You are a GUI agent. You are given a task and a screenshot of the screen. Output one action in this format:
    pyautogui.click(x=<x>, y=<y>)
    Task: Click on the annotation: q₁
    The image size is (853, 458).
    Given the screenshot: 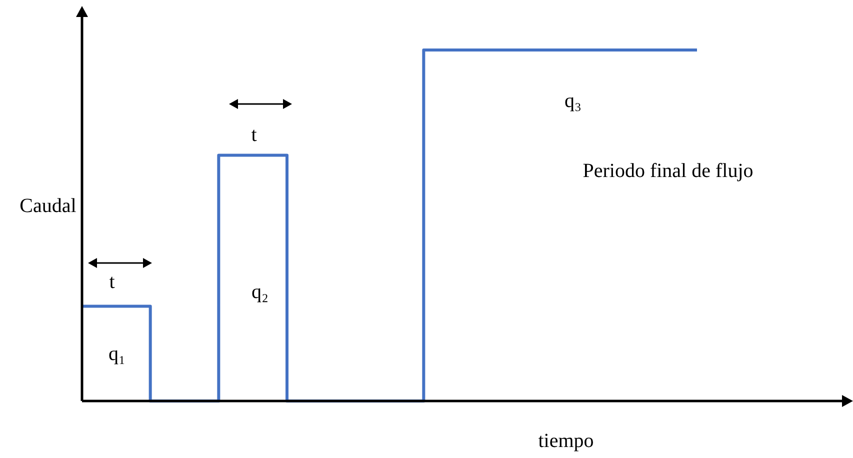 What is the action you would take?
    pyautogui.click(x=117, y=354)
    